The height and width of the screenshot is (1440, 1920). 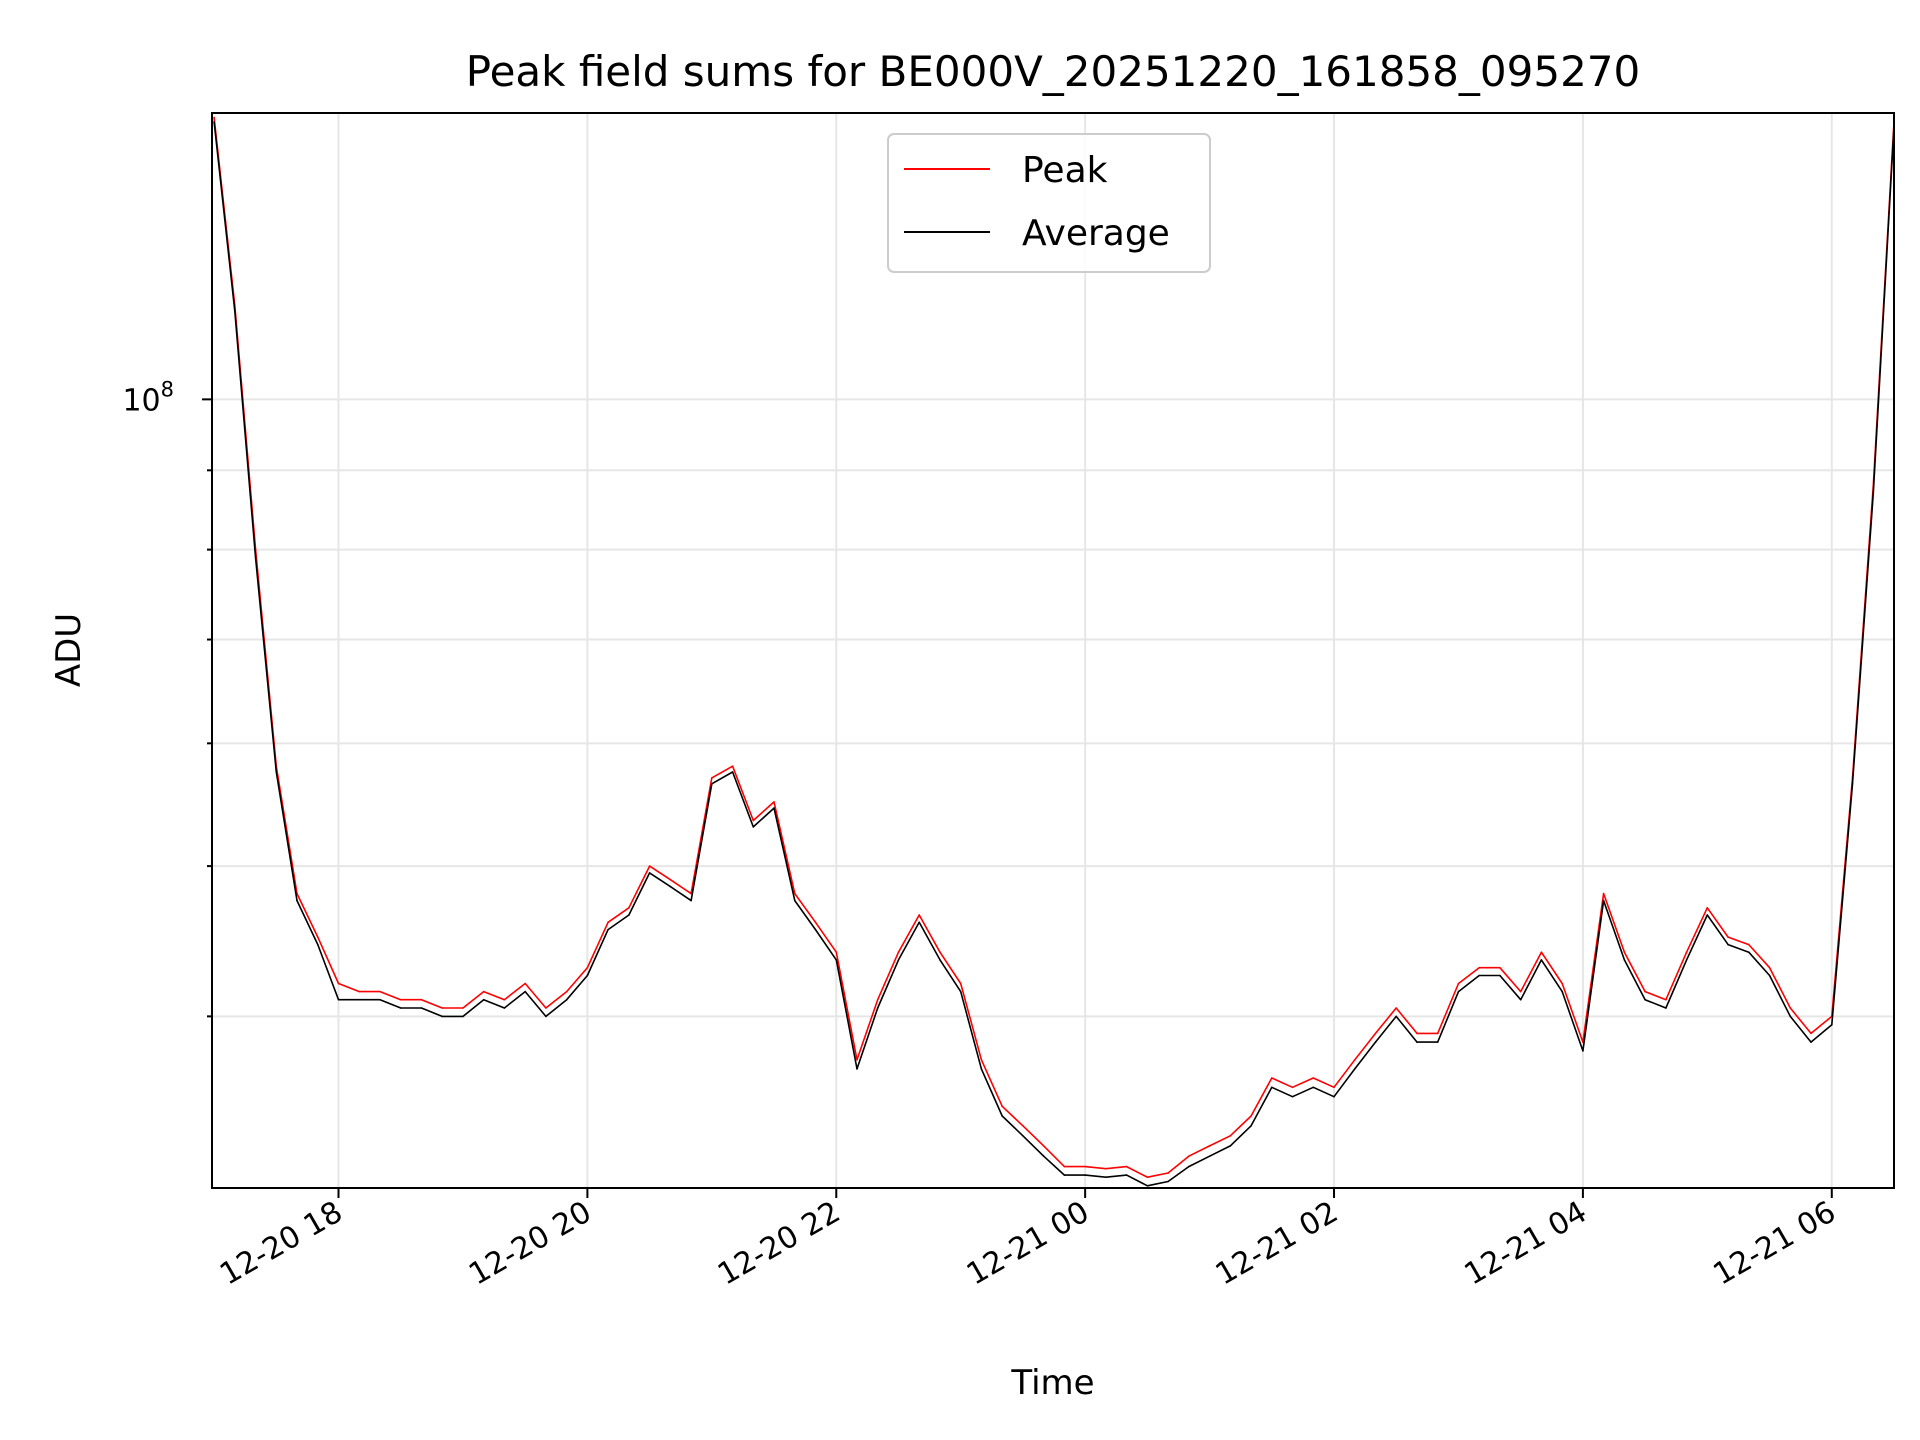 I want to click on legend-peak-label: Peak, so click(x=1065, y=170).